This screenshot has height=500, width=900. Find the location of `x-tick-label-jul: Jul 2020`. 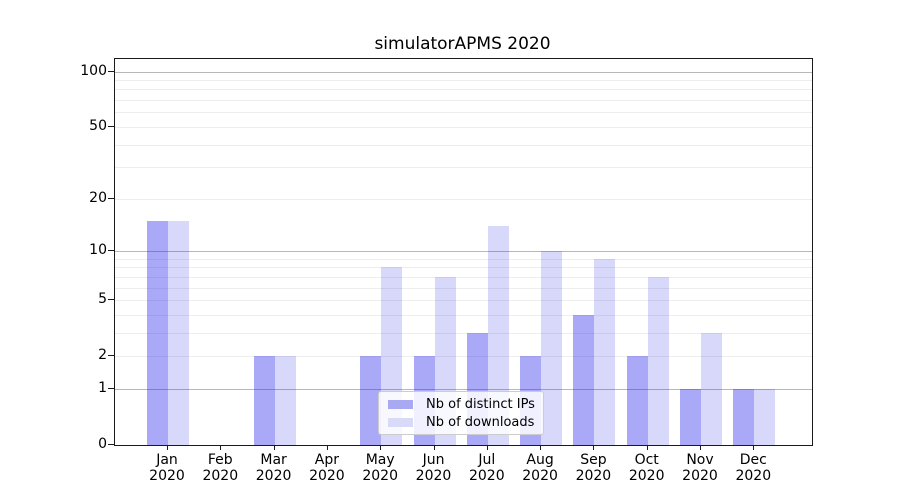

x-tick-label-jul: Jul 2020 is located at coordinates (486, 468).